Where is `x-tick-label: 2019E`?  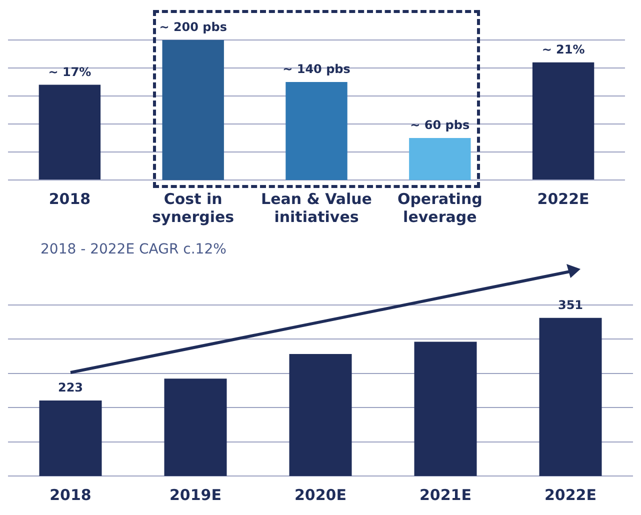 x-tick-label: 2019E is located at coordinates (196, 495).